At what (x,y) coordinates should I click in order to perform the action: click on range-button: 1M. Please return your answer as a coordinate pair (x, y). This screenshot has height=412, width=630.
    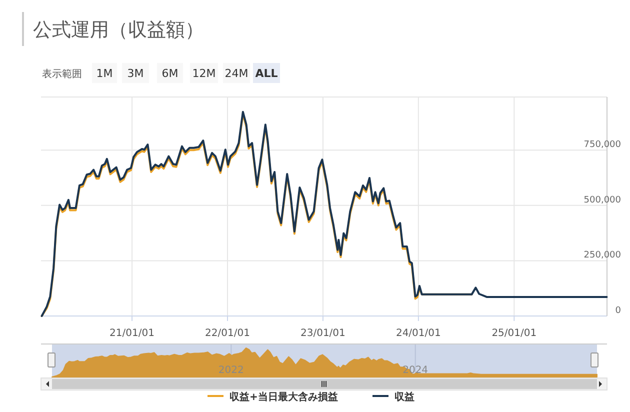
    Looking at the image, I should click on (104, 73).